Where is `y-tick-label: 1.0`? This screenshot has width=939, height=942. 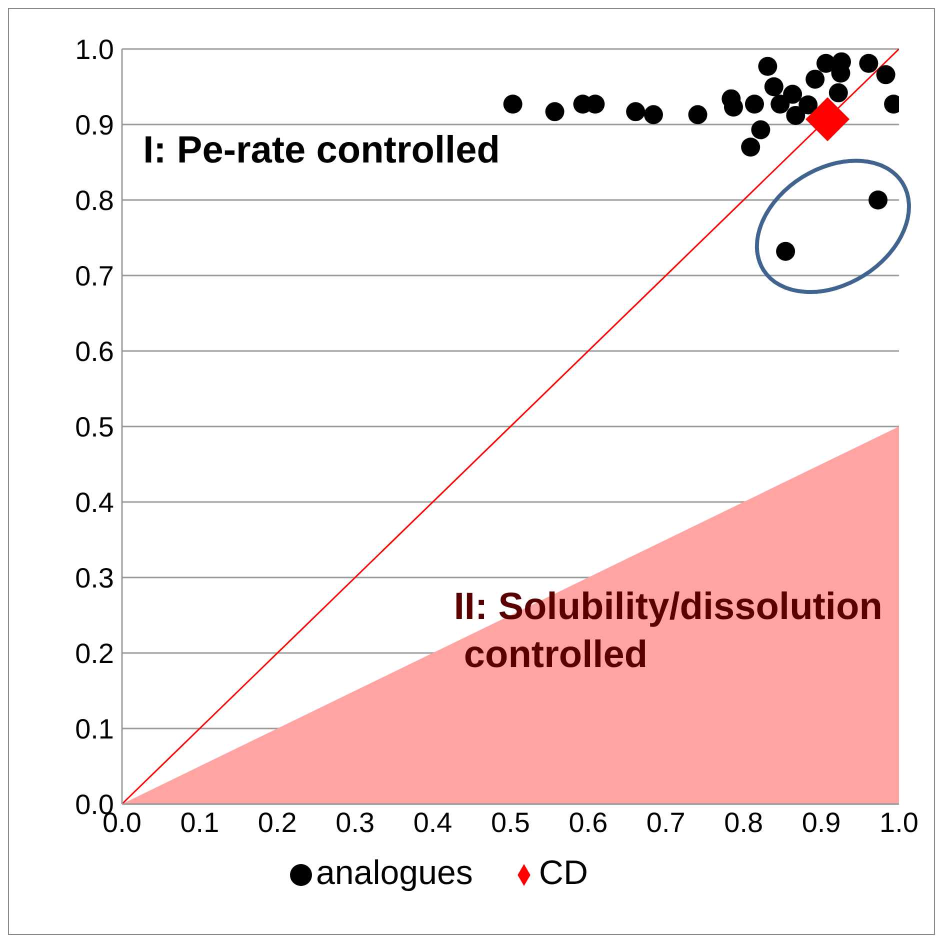 y-tick-label: 1.0 is located at coordinates (94, 49).